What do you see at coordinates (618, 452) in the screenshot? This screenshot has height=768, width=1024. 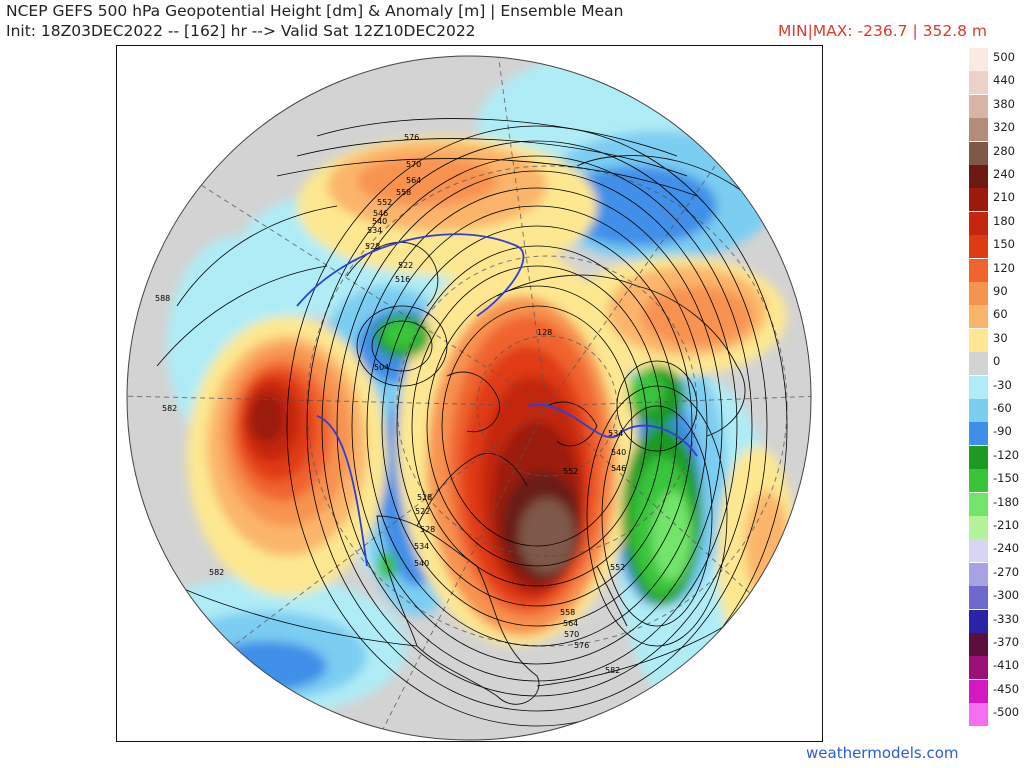 I see `contour-label: 540` at bounding box center [618, 452].